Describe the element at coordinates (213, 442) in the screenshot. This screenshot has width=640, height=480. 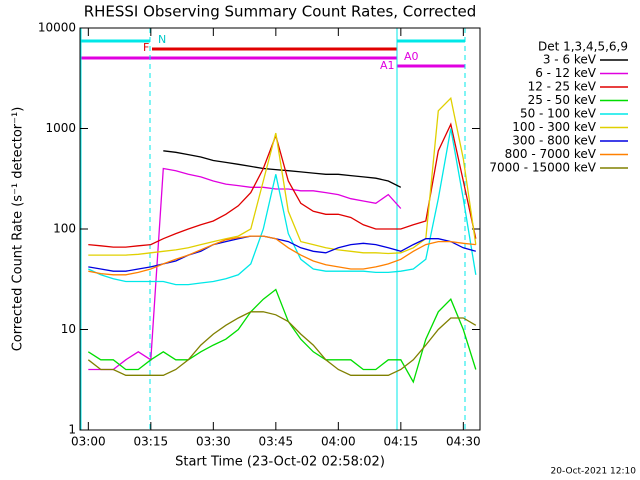
I see `x-tick-label: 03:30` at that location.